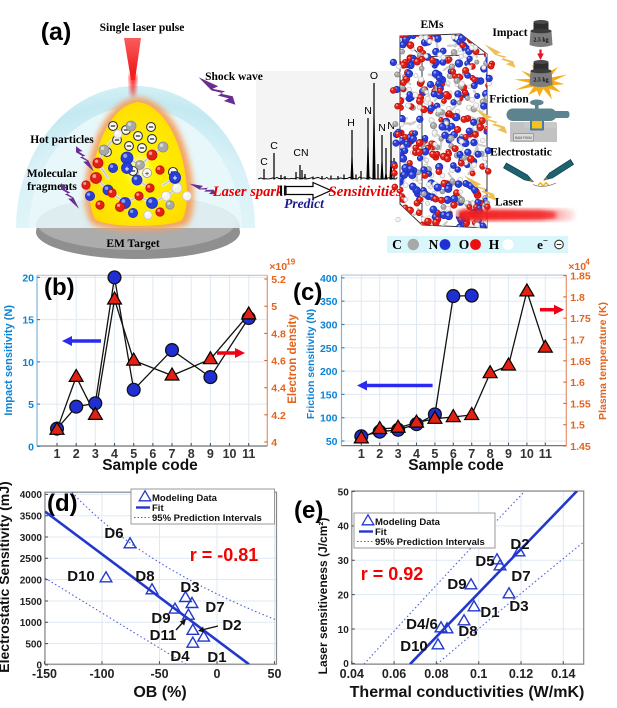  Describe the element at coordinates (56, 32) in the screenshot. I see `svg-text: (a)` at that location.